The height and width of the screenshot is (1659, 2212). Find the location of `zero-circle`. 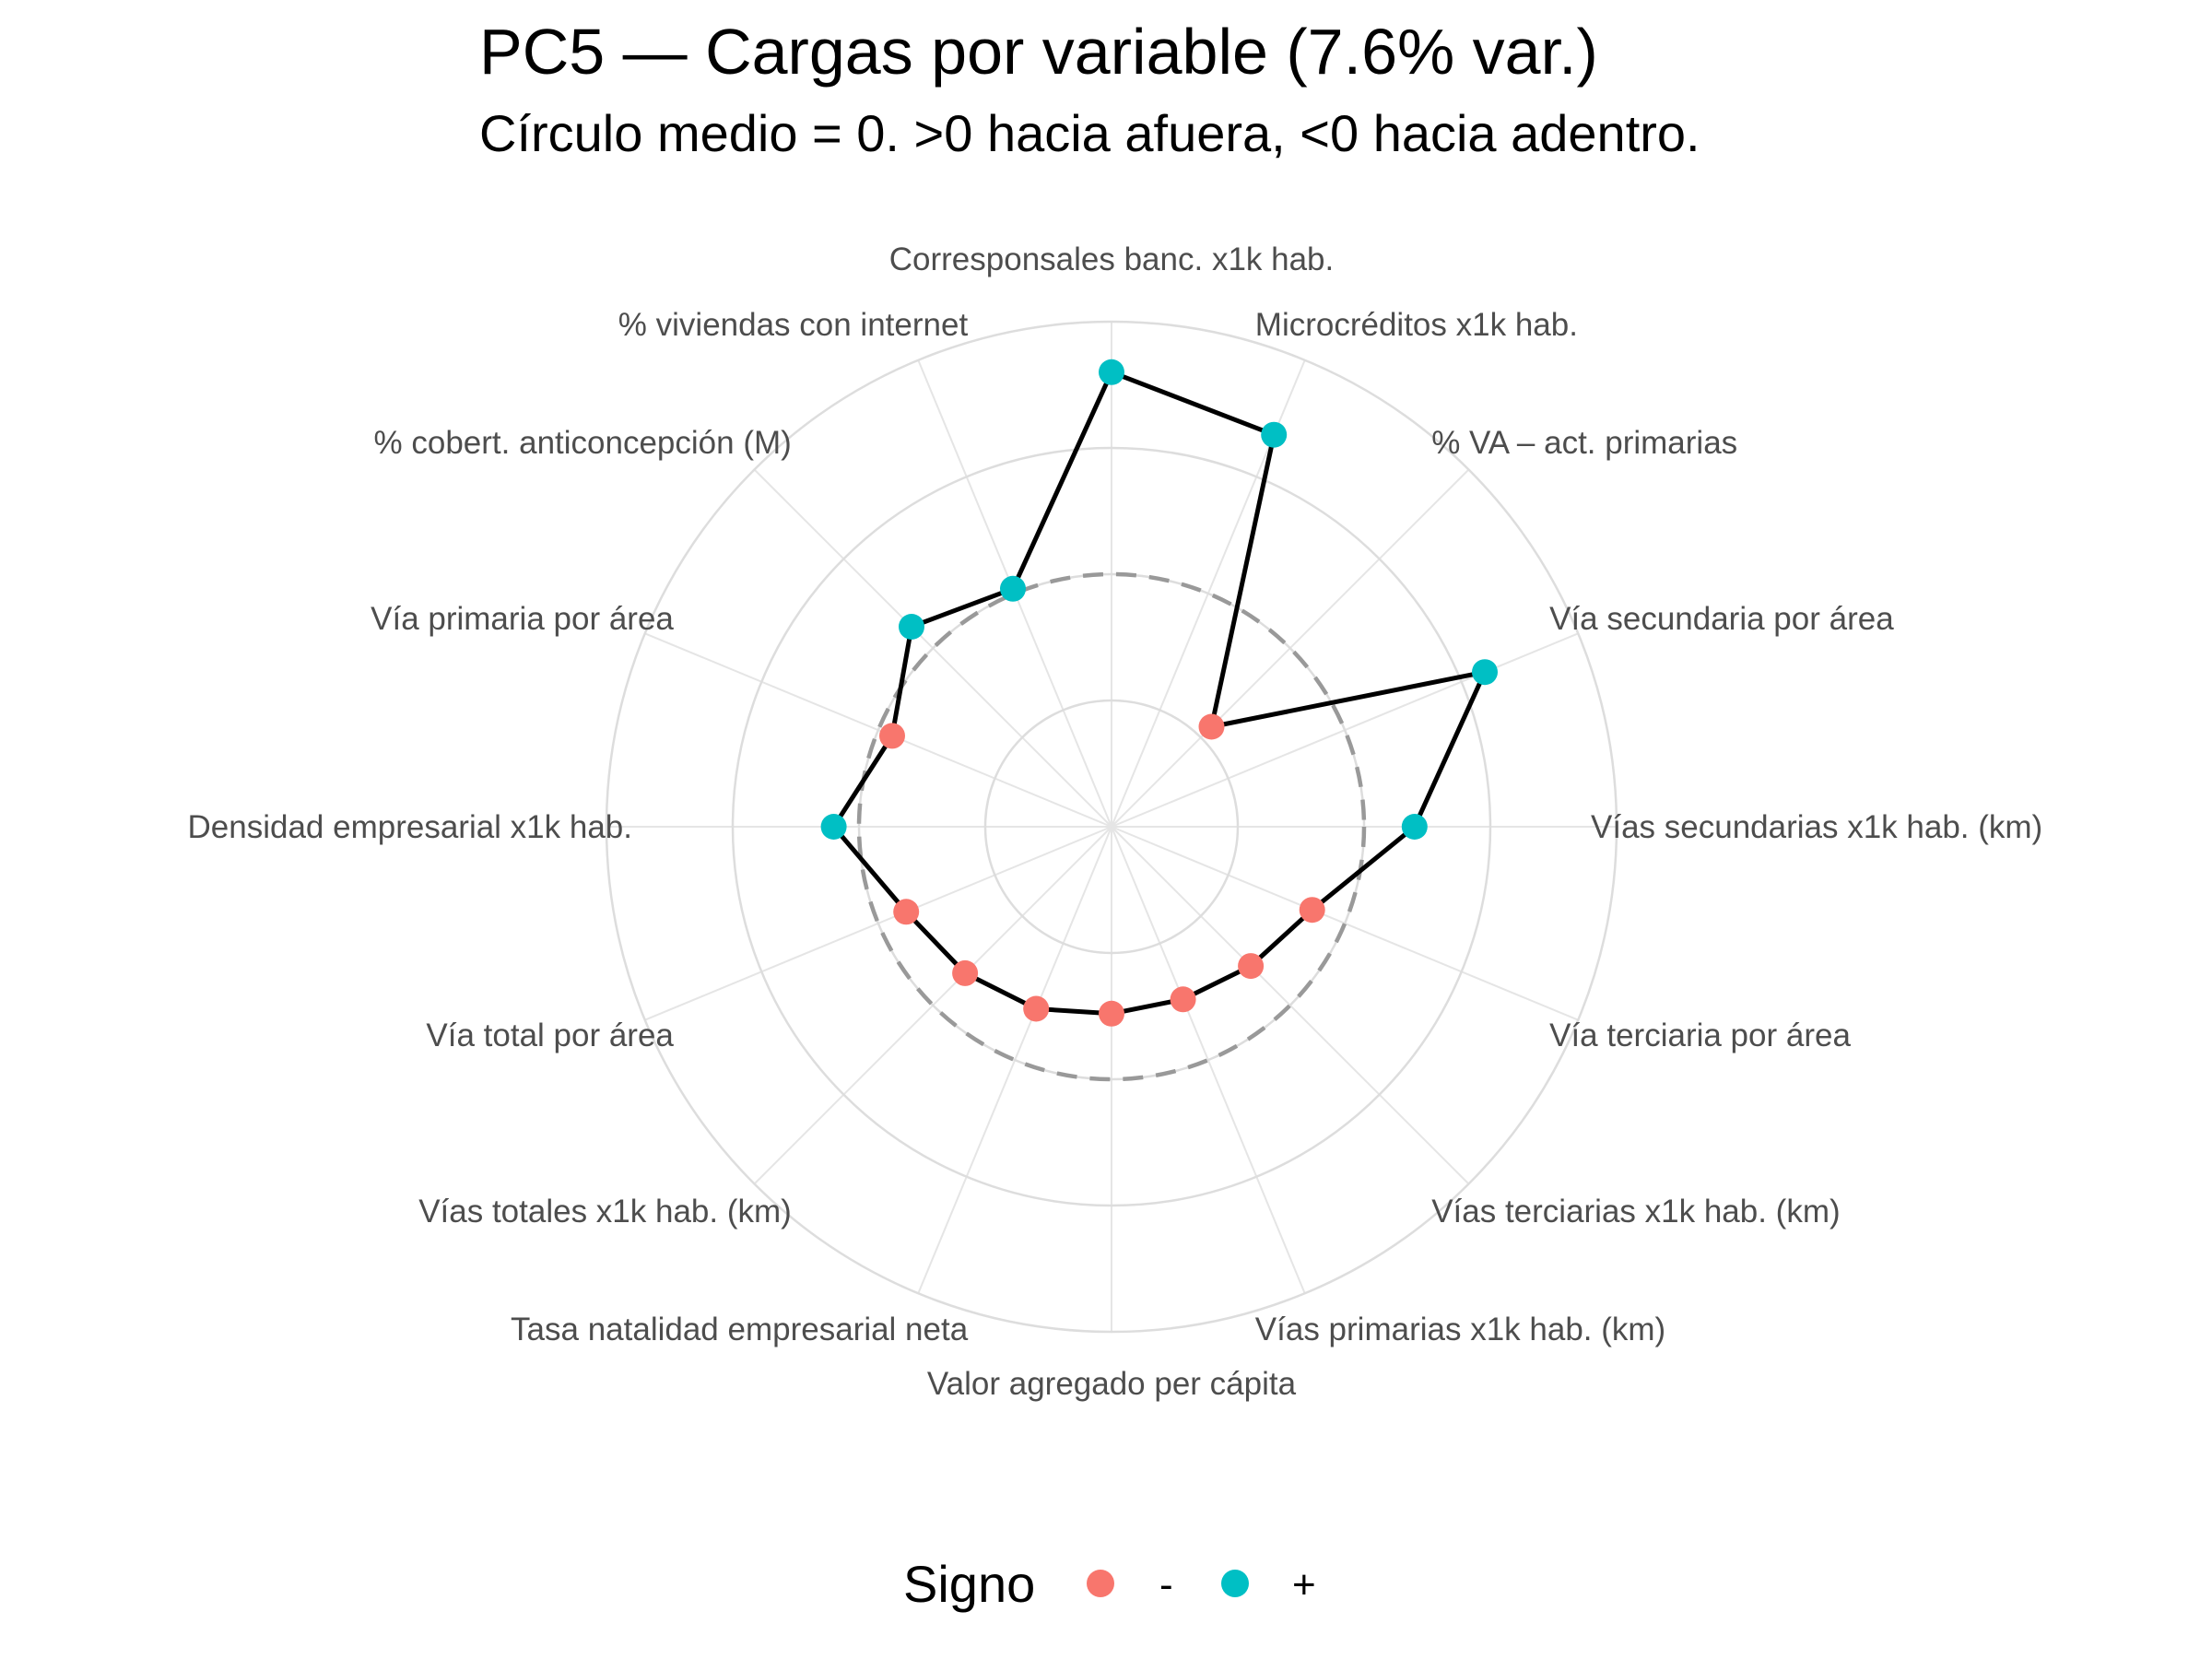

zero-circle is located at coordinates (1111, 826).